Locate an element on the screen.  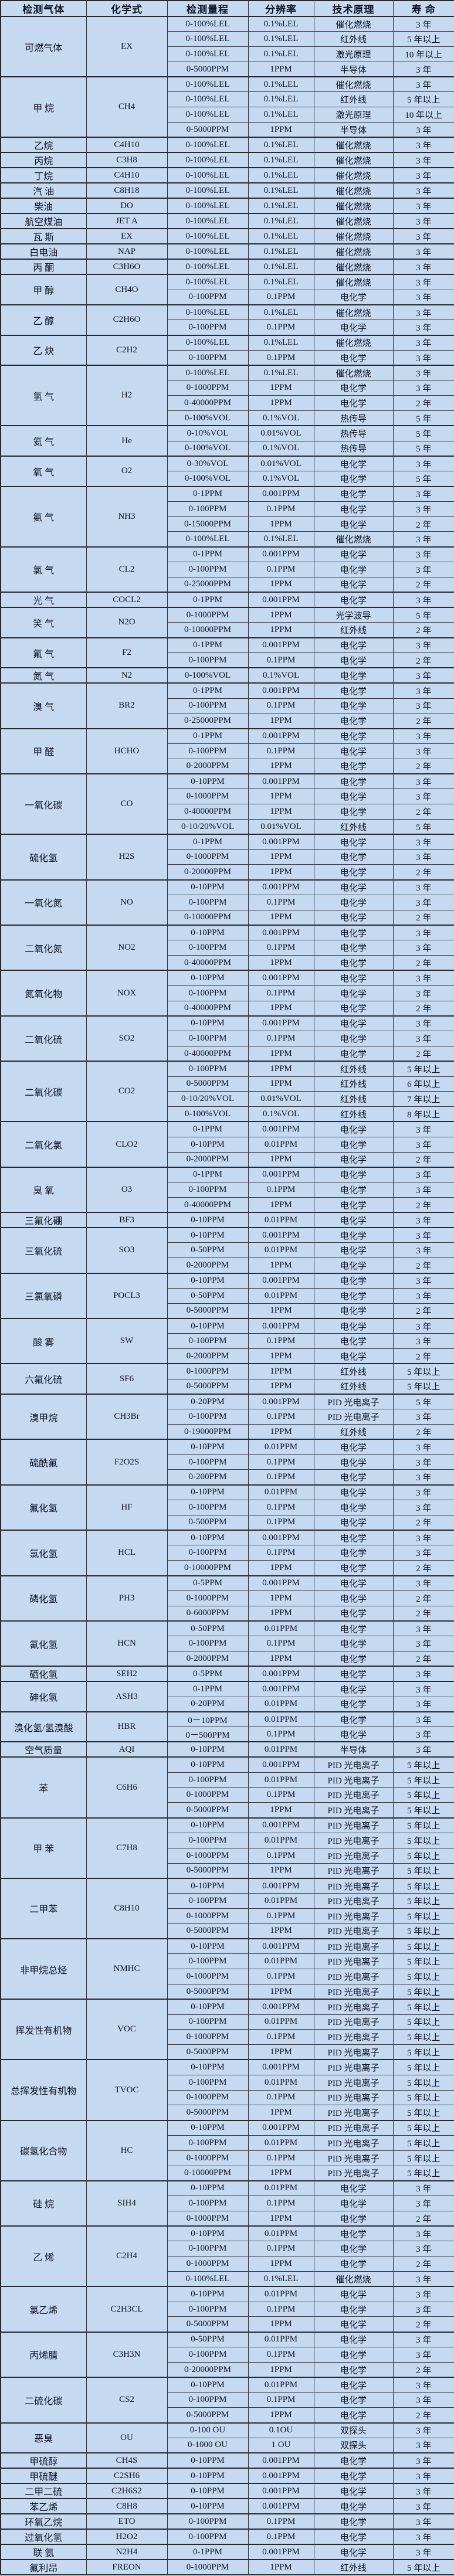
gas-name-cell: 氨 气 is located at coordinates (43, 516).